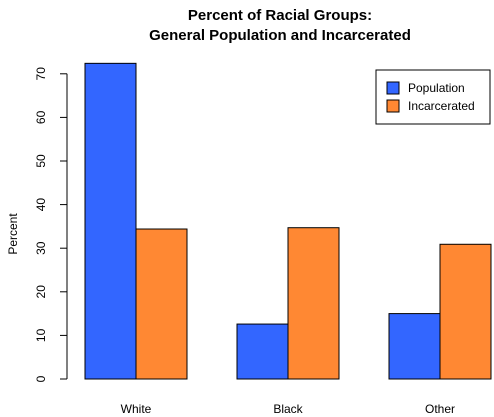 The image size is (494, 417). I want to click on legend-box, so click(433, 97).